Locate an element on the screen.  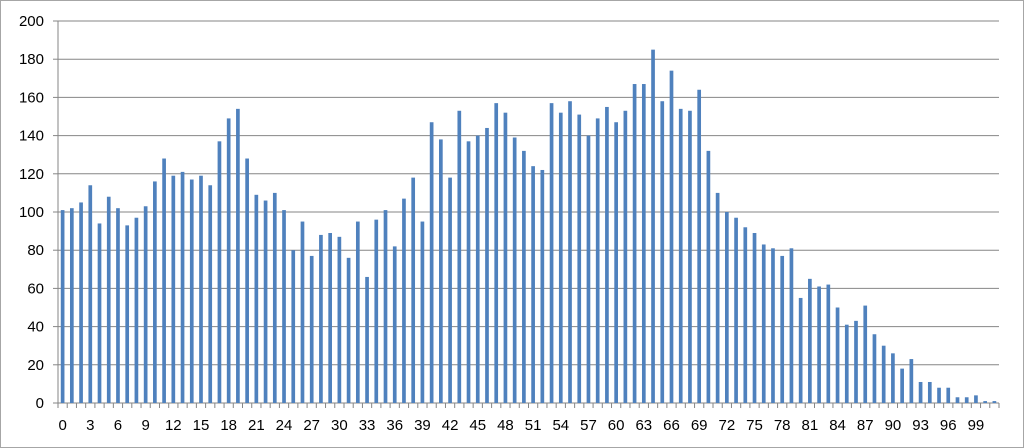
x-tick-label: 36 is located at coordinates (394, 425).